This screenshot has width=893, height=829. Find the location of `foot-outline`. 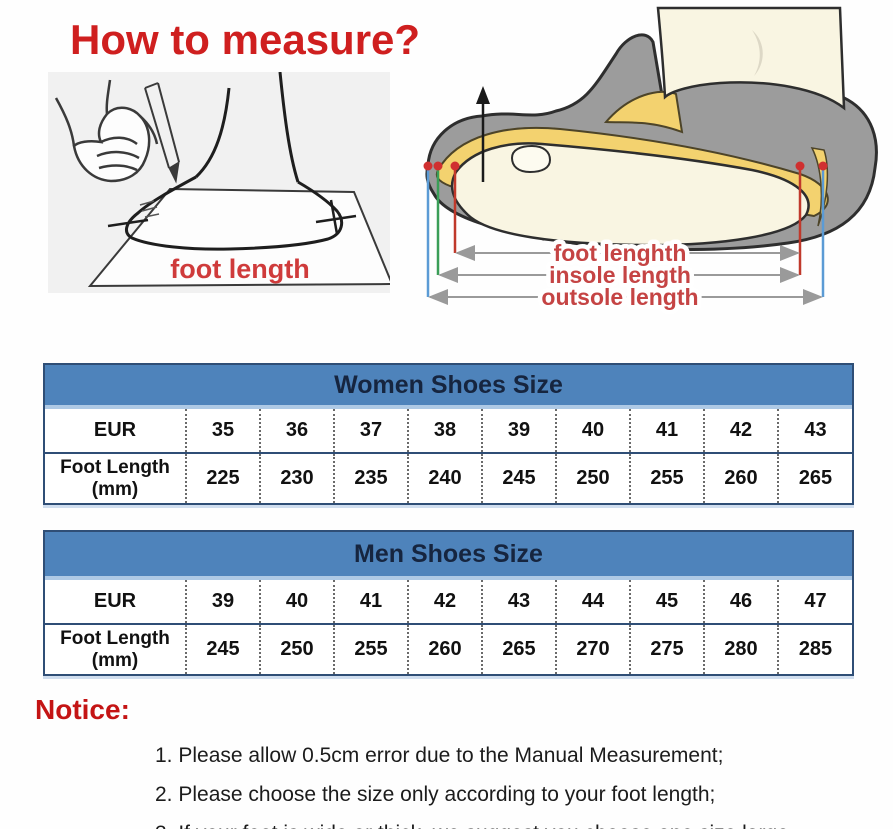

foot-outline is located at coordinates (232, 161).